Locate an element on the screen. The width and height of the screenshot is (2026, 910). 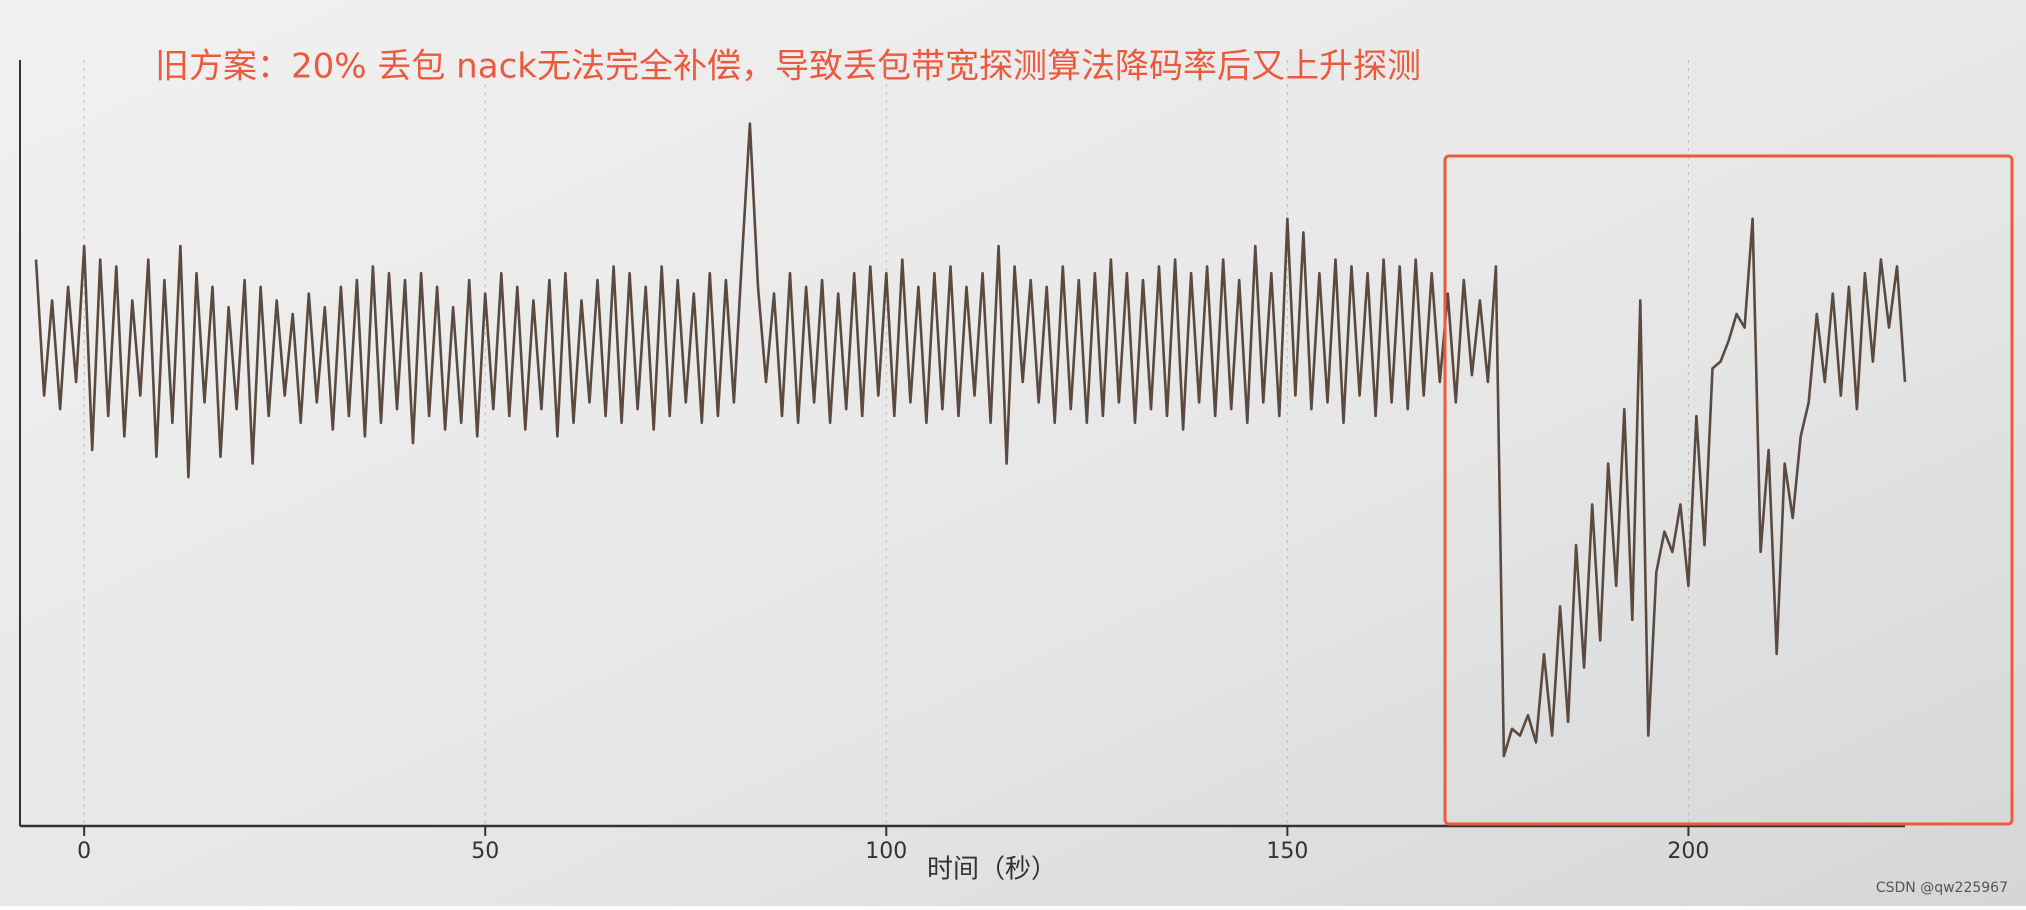
x-tick-label: 150 is located at coordinates (1287, 851).